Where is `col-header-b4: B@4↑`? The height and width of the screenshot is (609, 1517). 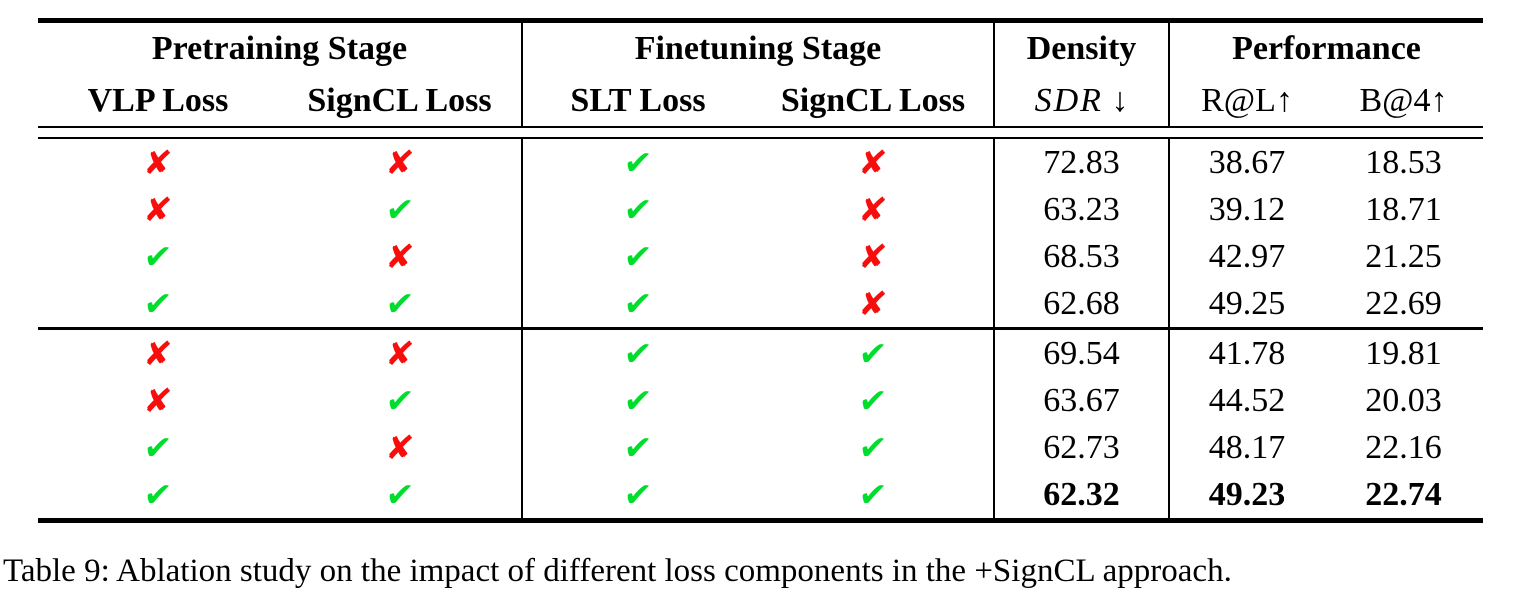 col-header-b4: B@4↑ is located at coordinates (1403, 100).